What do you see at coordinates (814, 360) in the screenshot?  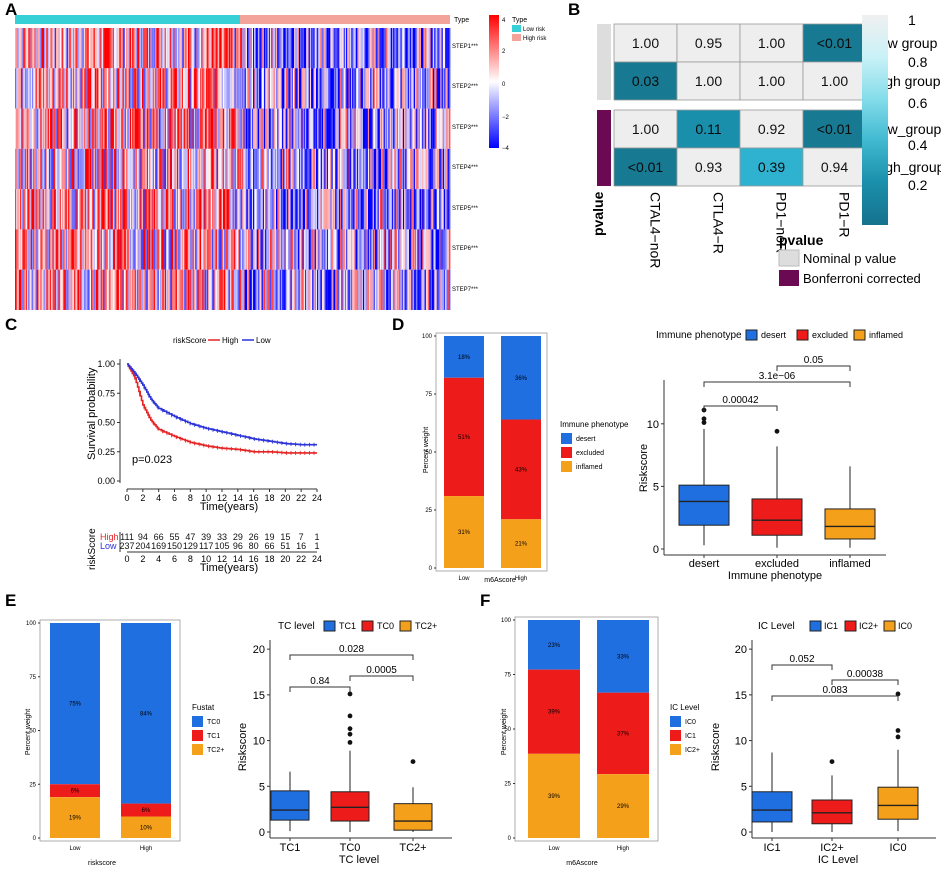 I see `significance-pvalue: 0.05` at bounding box center [814, 360].